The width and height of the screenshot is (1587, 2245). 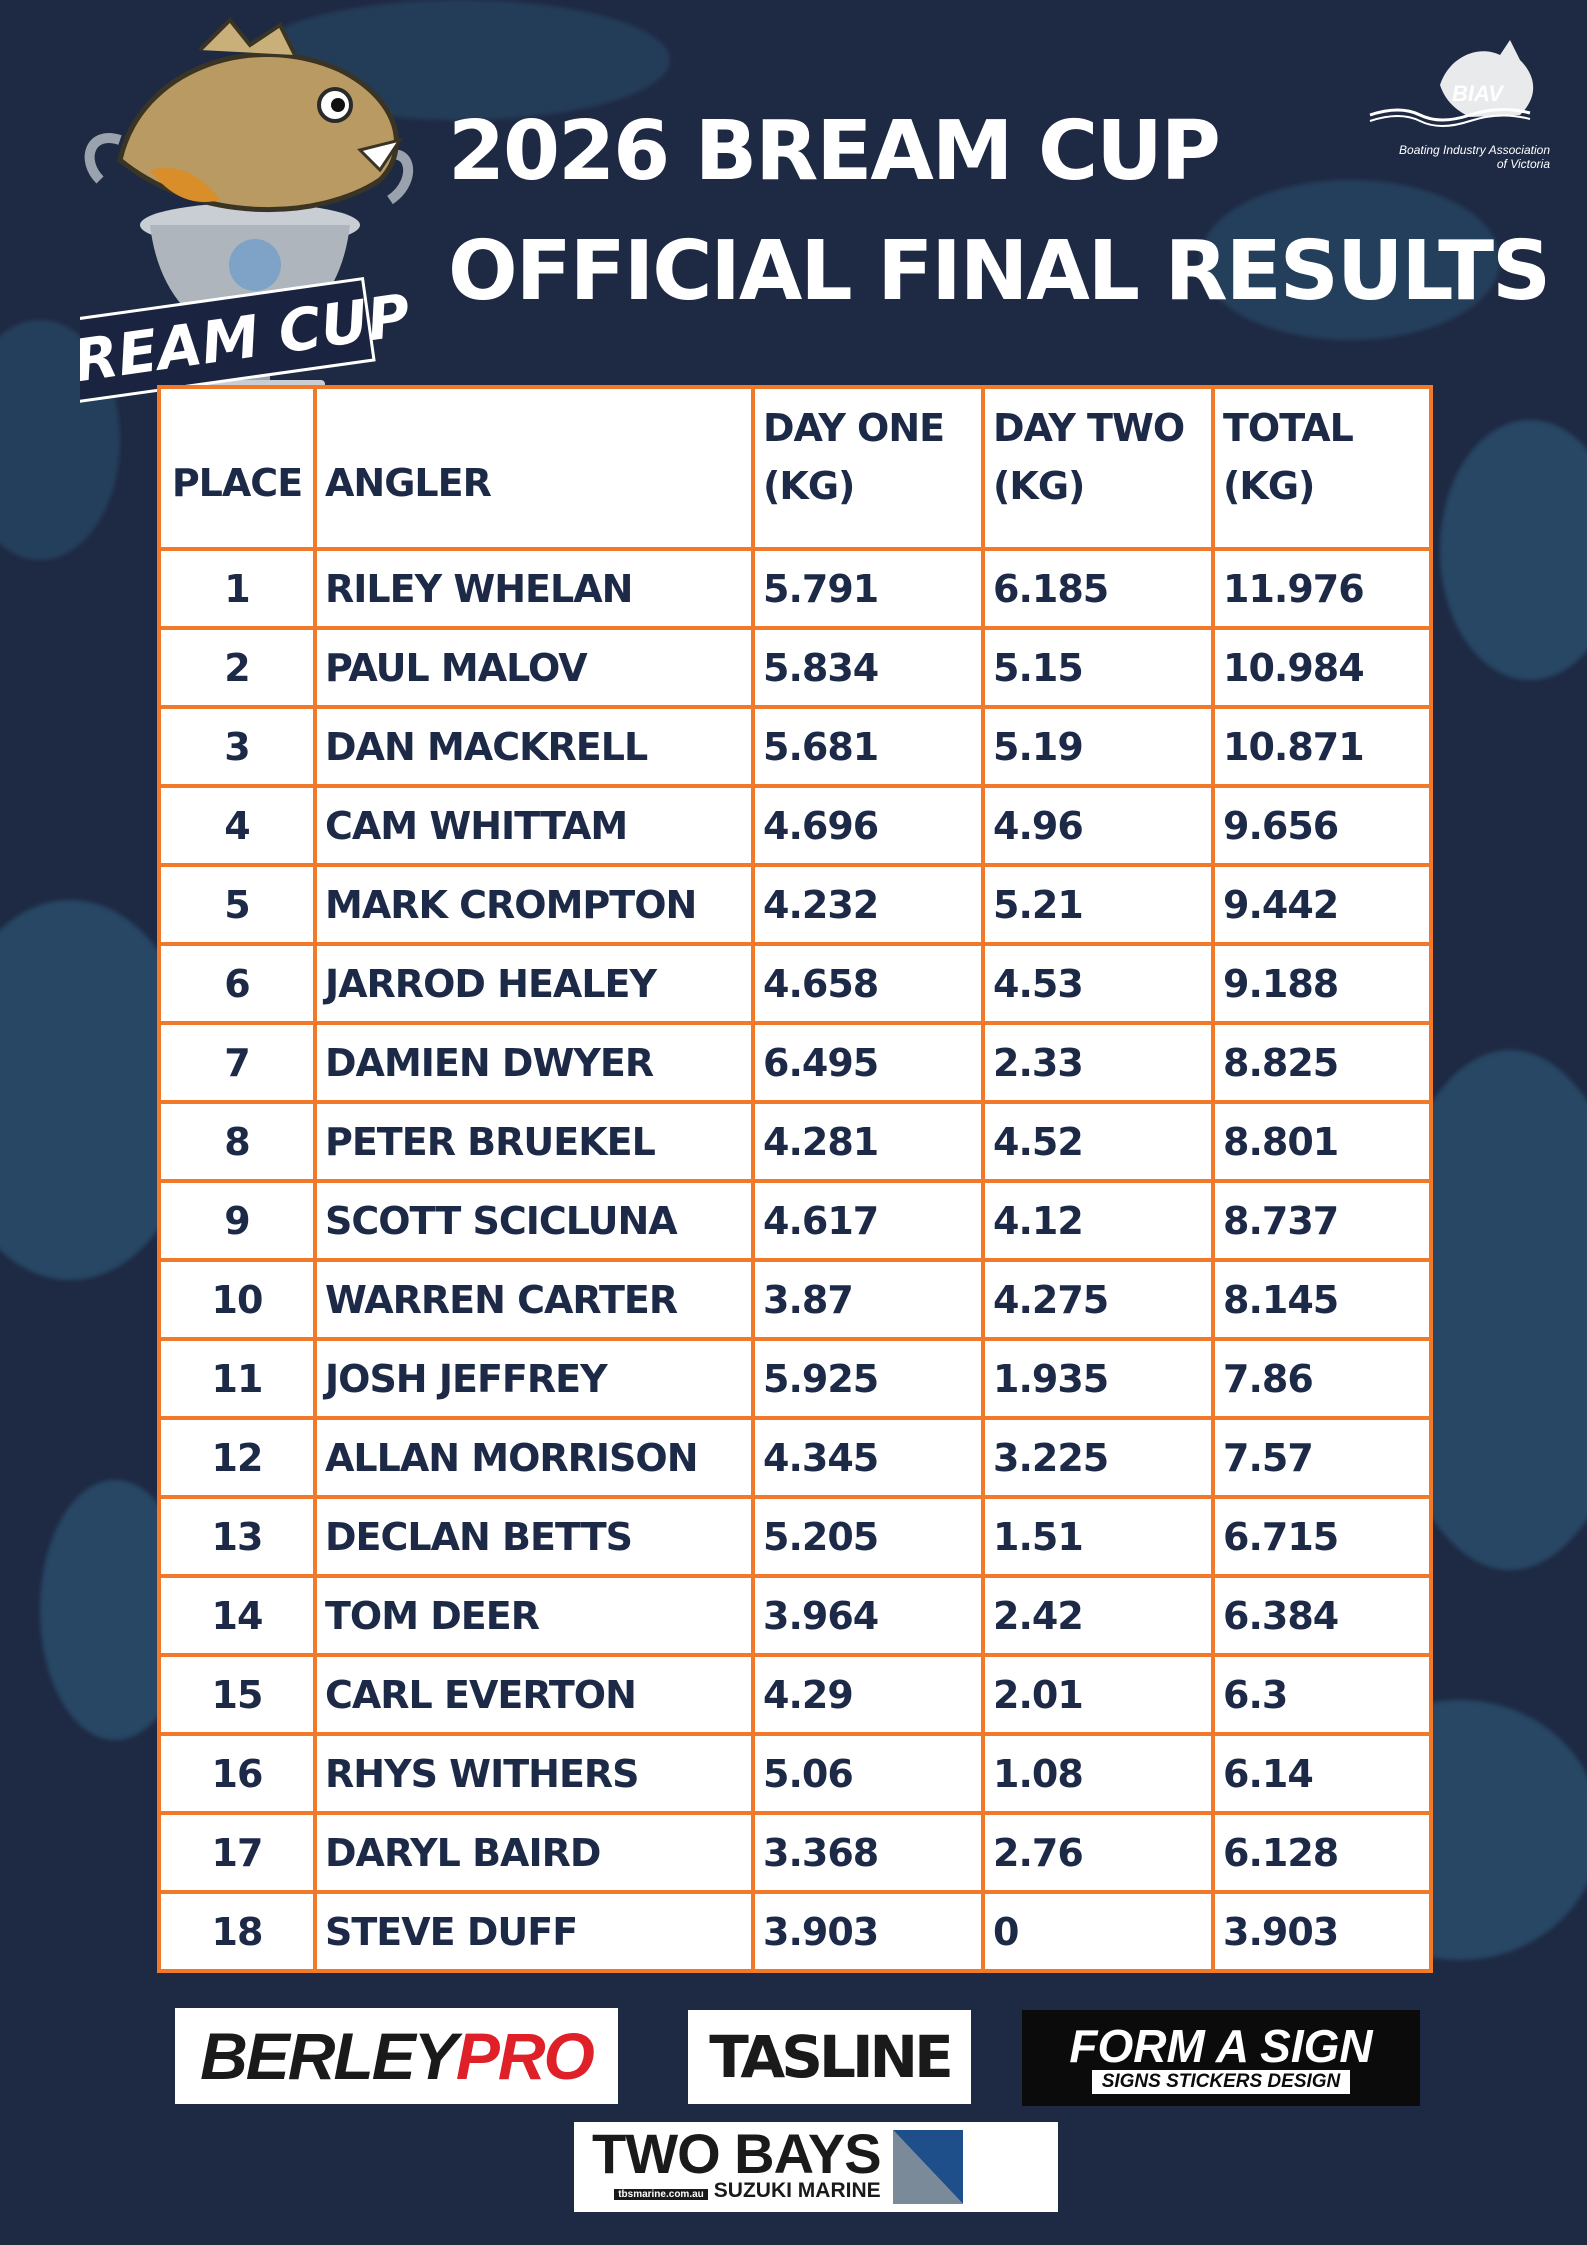 What do you see at coordinates (1322, 746) in the screenshot?
I see `total-cell: 10.871` at bounding box center [1322, 746].